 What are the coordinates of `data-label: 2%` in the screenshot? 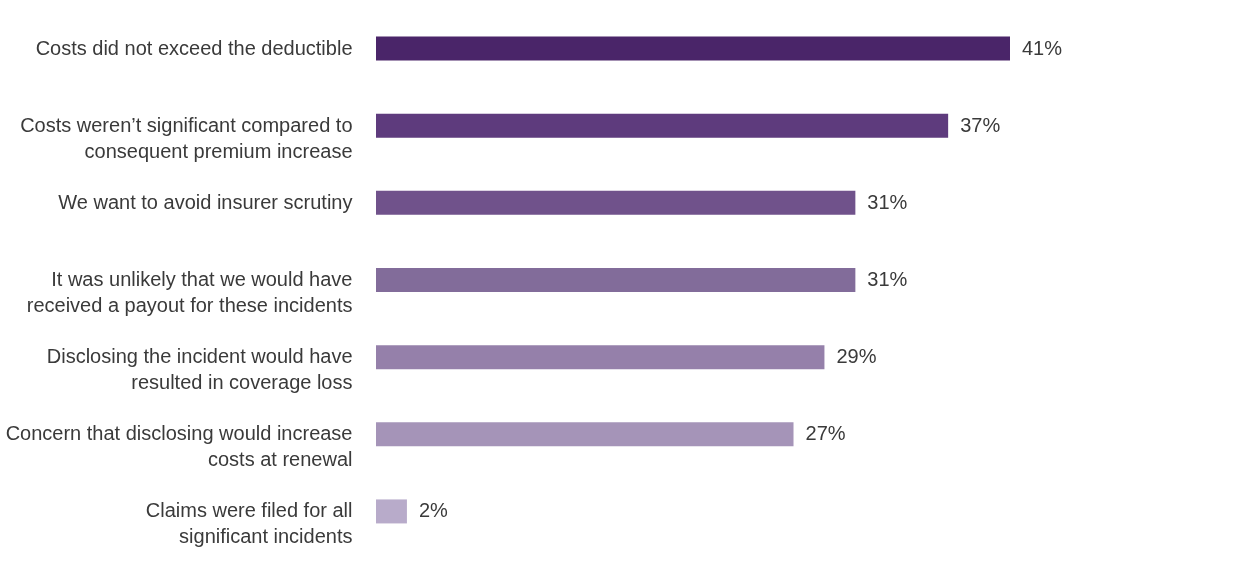 It's located at (433, 510).